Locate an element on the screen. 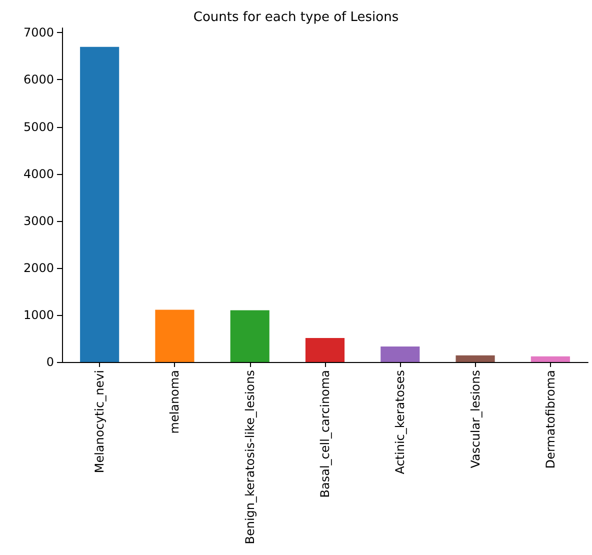 Image resolution: width=592 pixels, height=555 pixels. x-tick-label: melanoma is located at coordinates (175, 402).